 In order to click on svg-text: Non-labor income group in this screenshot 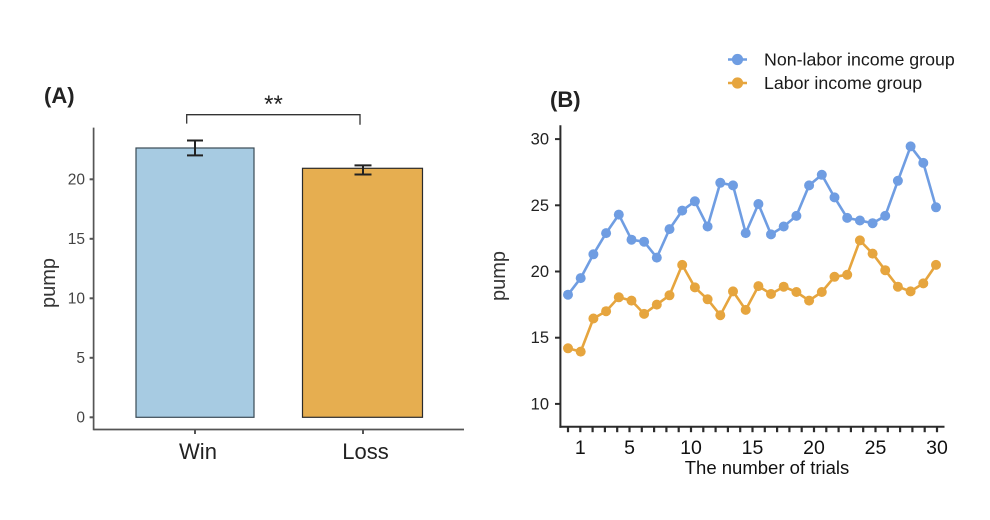, I will do `click(859, 60)`.